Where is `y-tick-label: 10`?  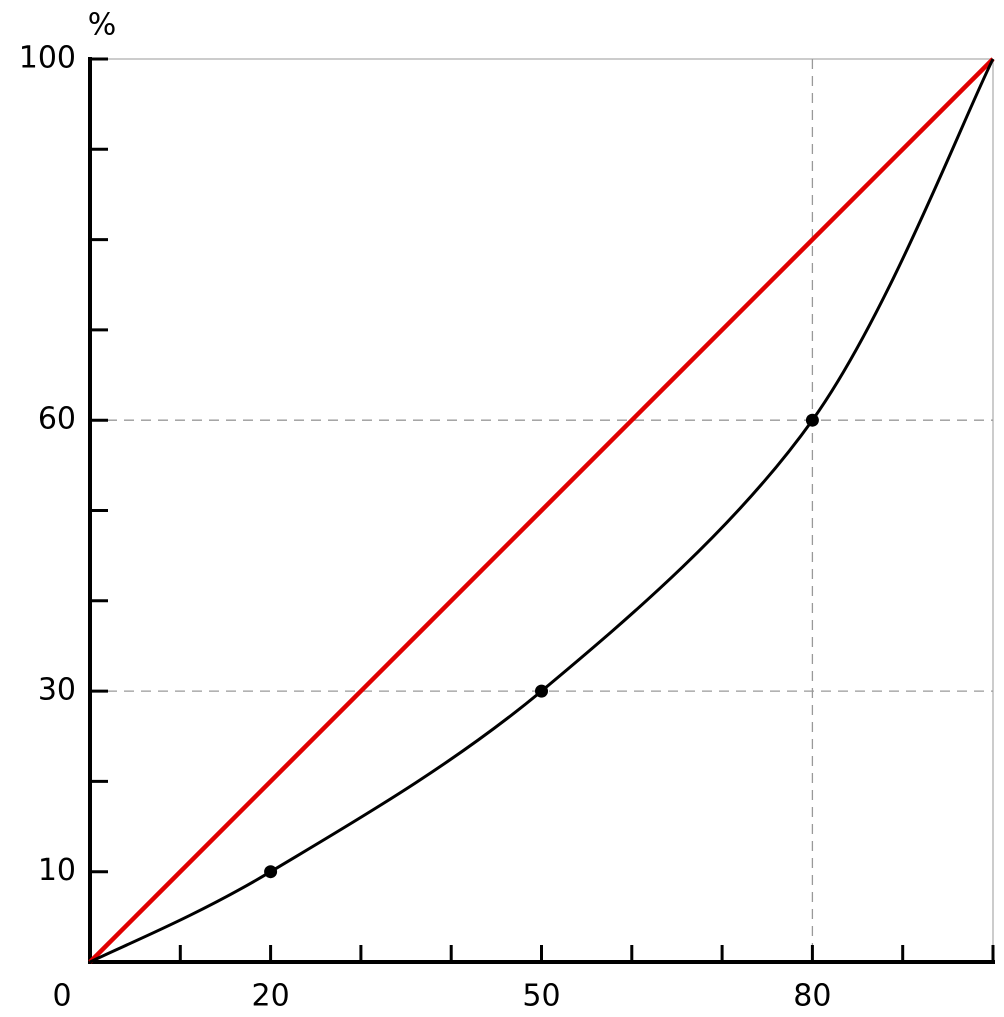 y-tick-label: 10 is located at coordinates (57, 870).